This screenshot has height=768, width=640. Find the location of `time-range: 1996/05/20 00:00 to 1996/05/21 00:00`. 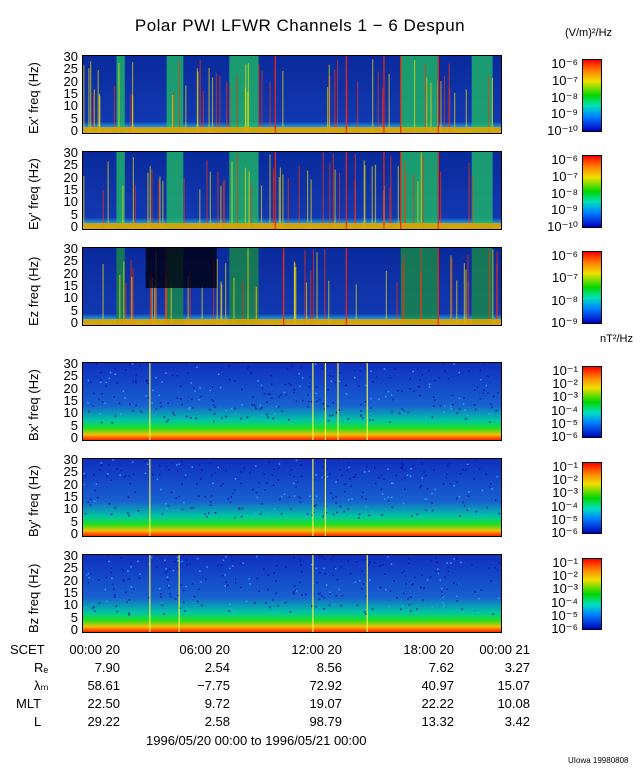

time-range: 1996/05/20 00:00 to 1996/05/21 00:00 is located at coordinates (256, 740).